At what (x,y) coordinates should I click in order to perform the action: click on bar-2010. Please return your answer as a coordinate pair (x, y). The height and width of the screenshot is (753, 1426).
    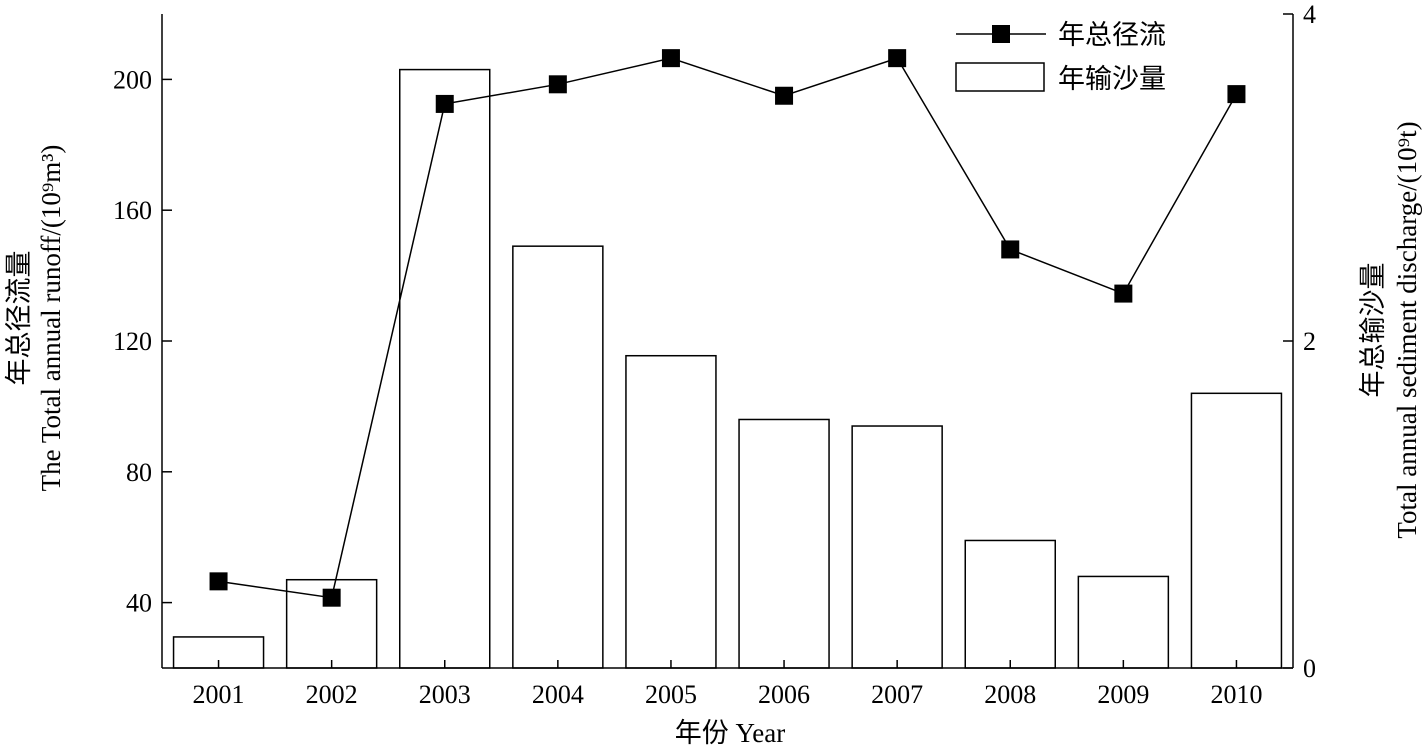
    Looking at the image, I should click on (1236, 530).